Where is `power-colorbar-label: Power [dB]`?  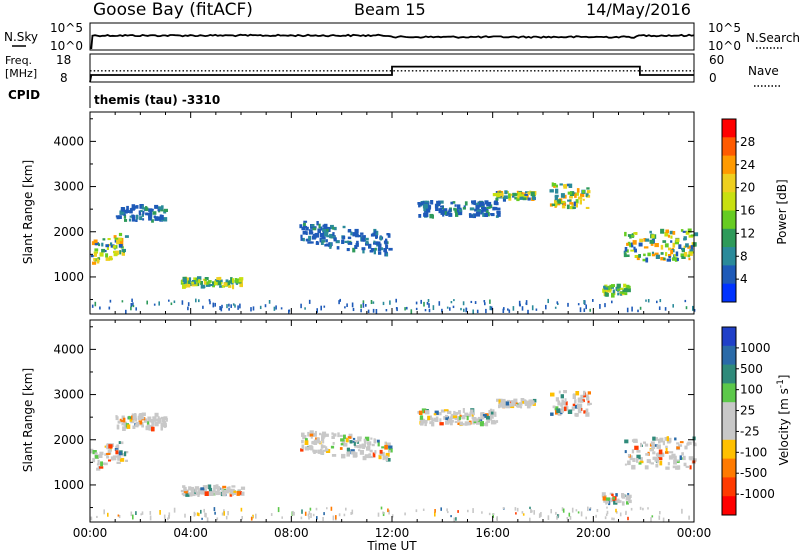 power-colorbar-label: Power [dB] is located at coordinates (782, 211).